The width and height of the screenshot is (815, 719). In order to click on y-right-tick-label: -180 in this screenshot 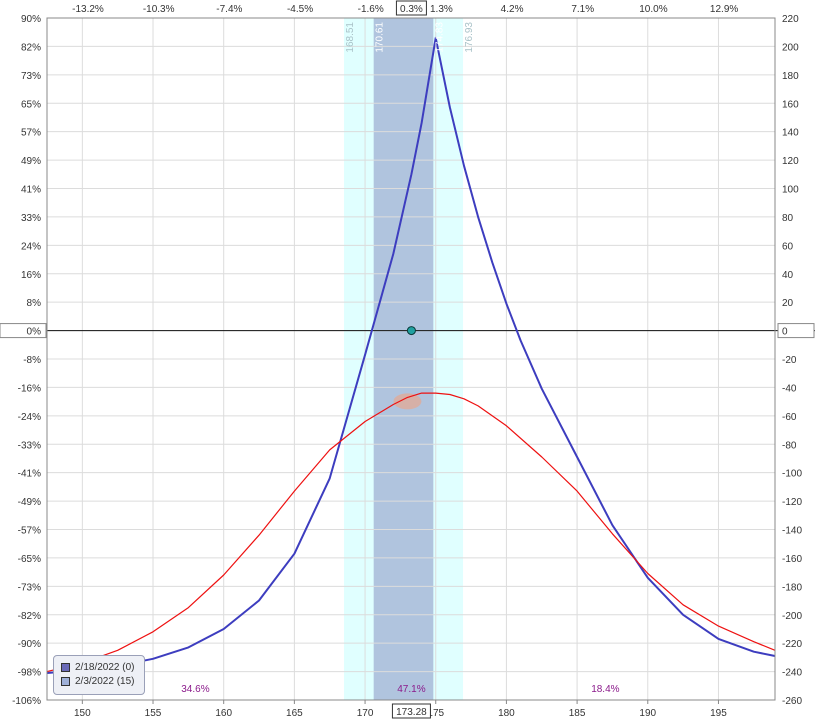, I will do `click(792, 587)`.